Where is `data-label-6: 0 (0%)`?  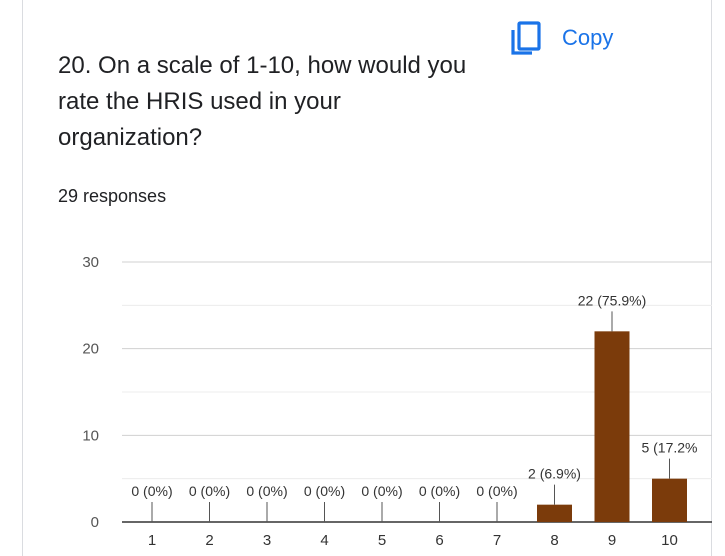 data-label-6: 0 (0%) is located at coordinates (439, 491).